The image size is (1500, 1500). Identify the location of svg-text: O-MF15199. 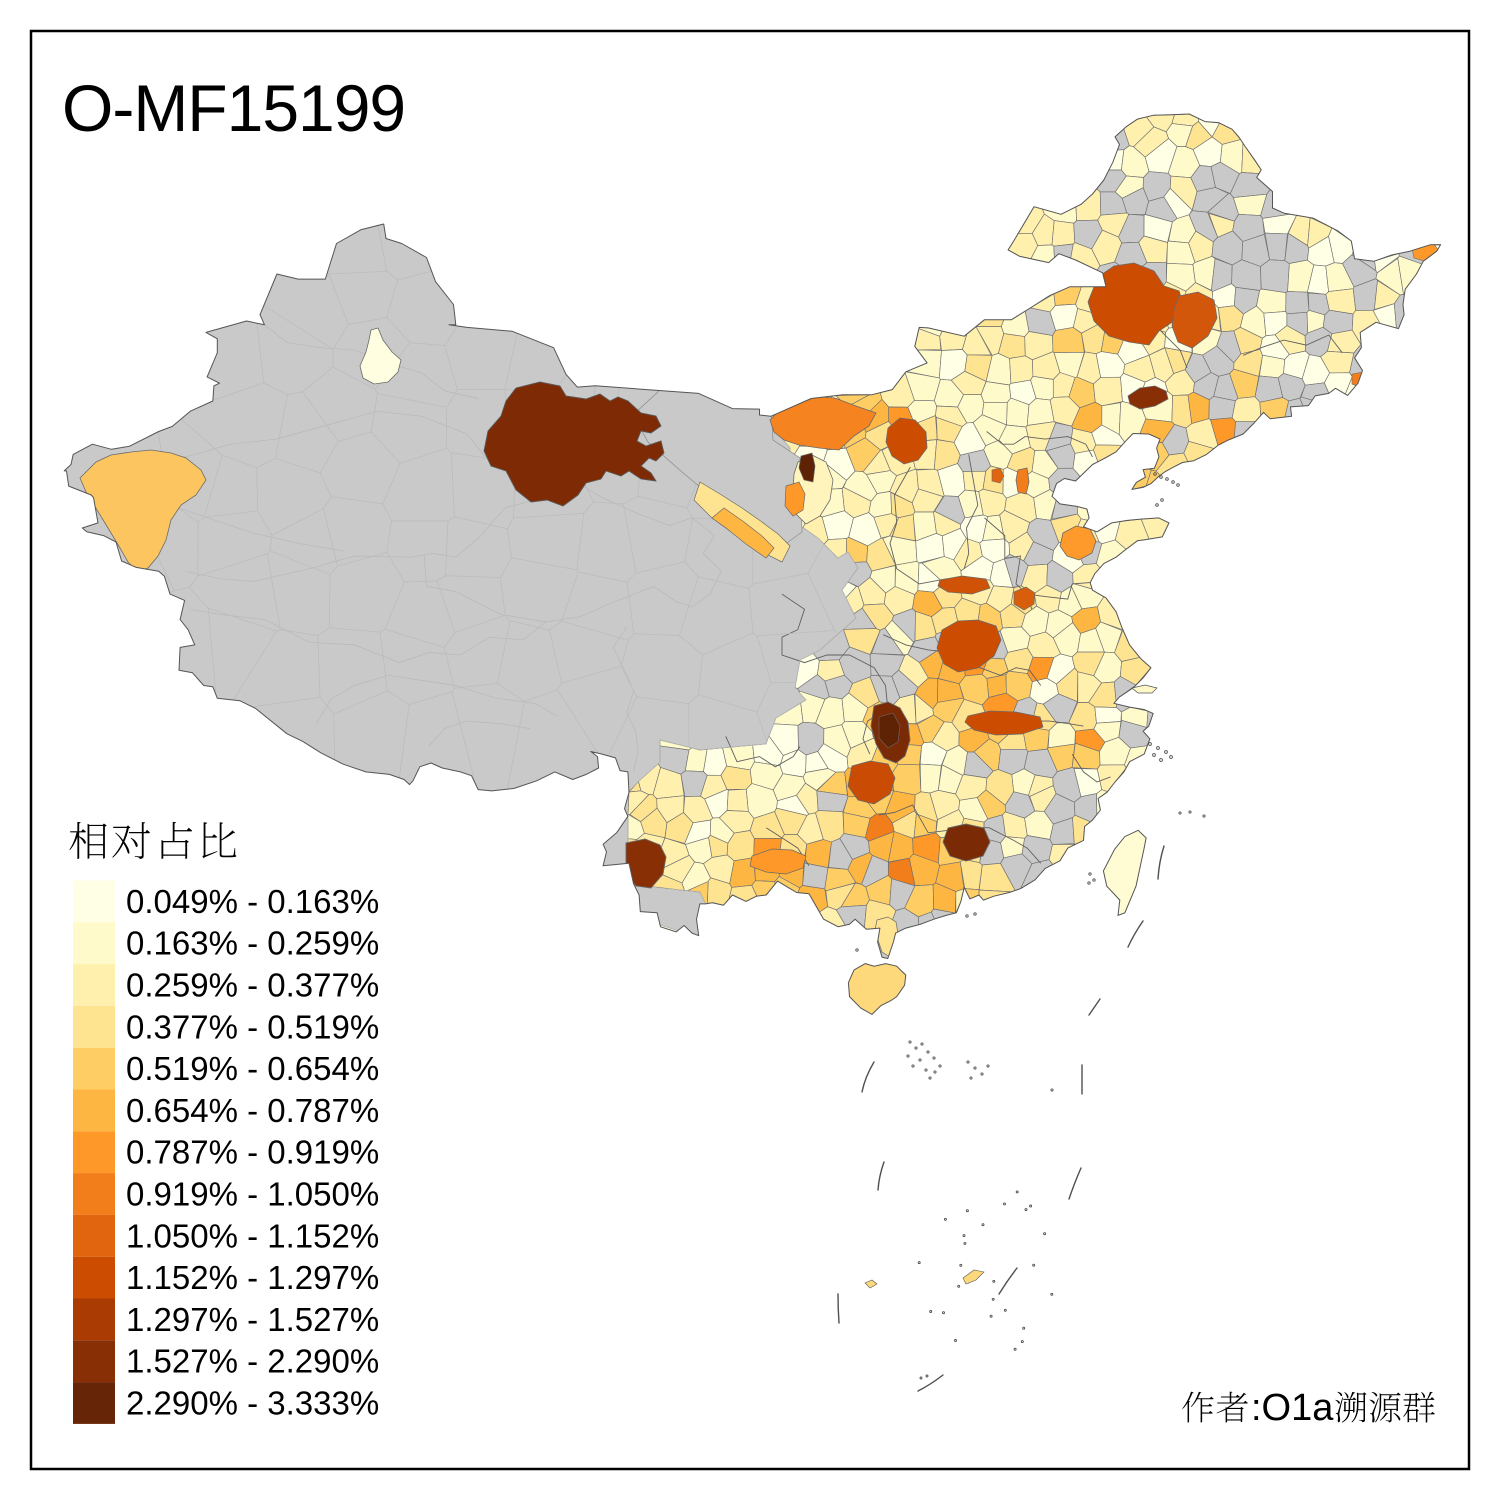
(233, 108).